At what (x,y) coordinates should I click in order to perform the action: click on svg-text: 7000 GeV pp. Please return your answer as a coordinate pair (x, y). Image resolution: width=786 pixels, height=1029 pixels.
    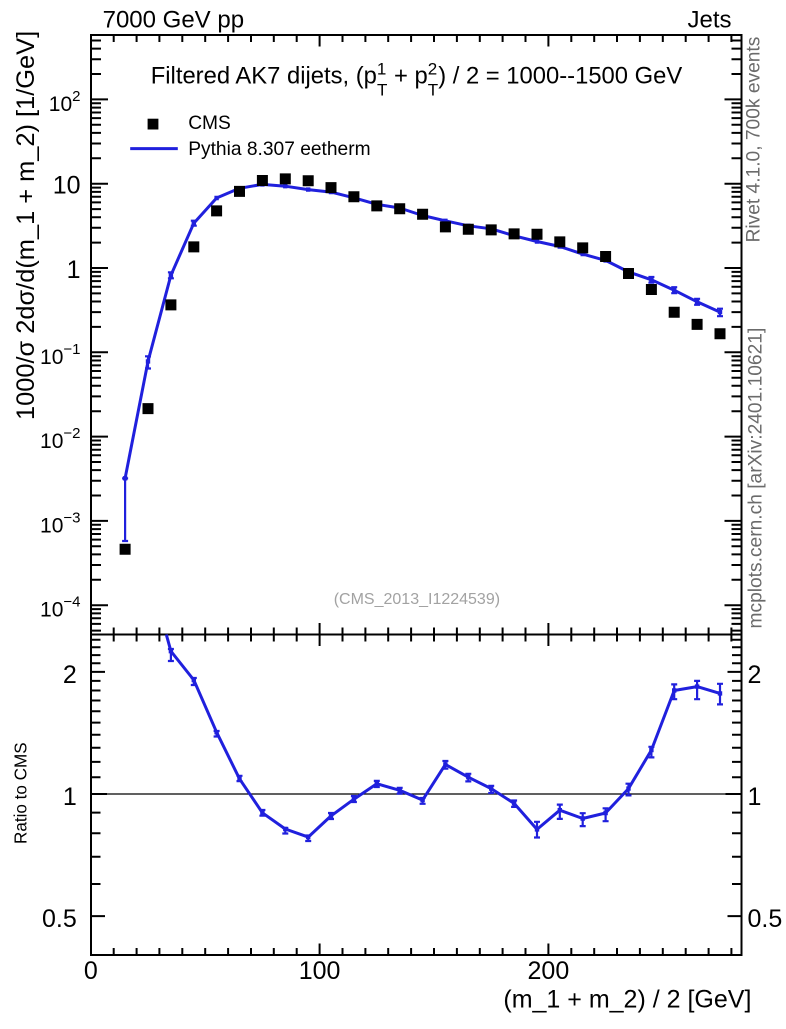
    Looking at the image, I should click on (173, 20).